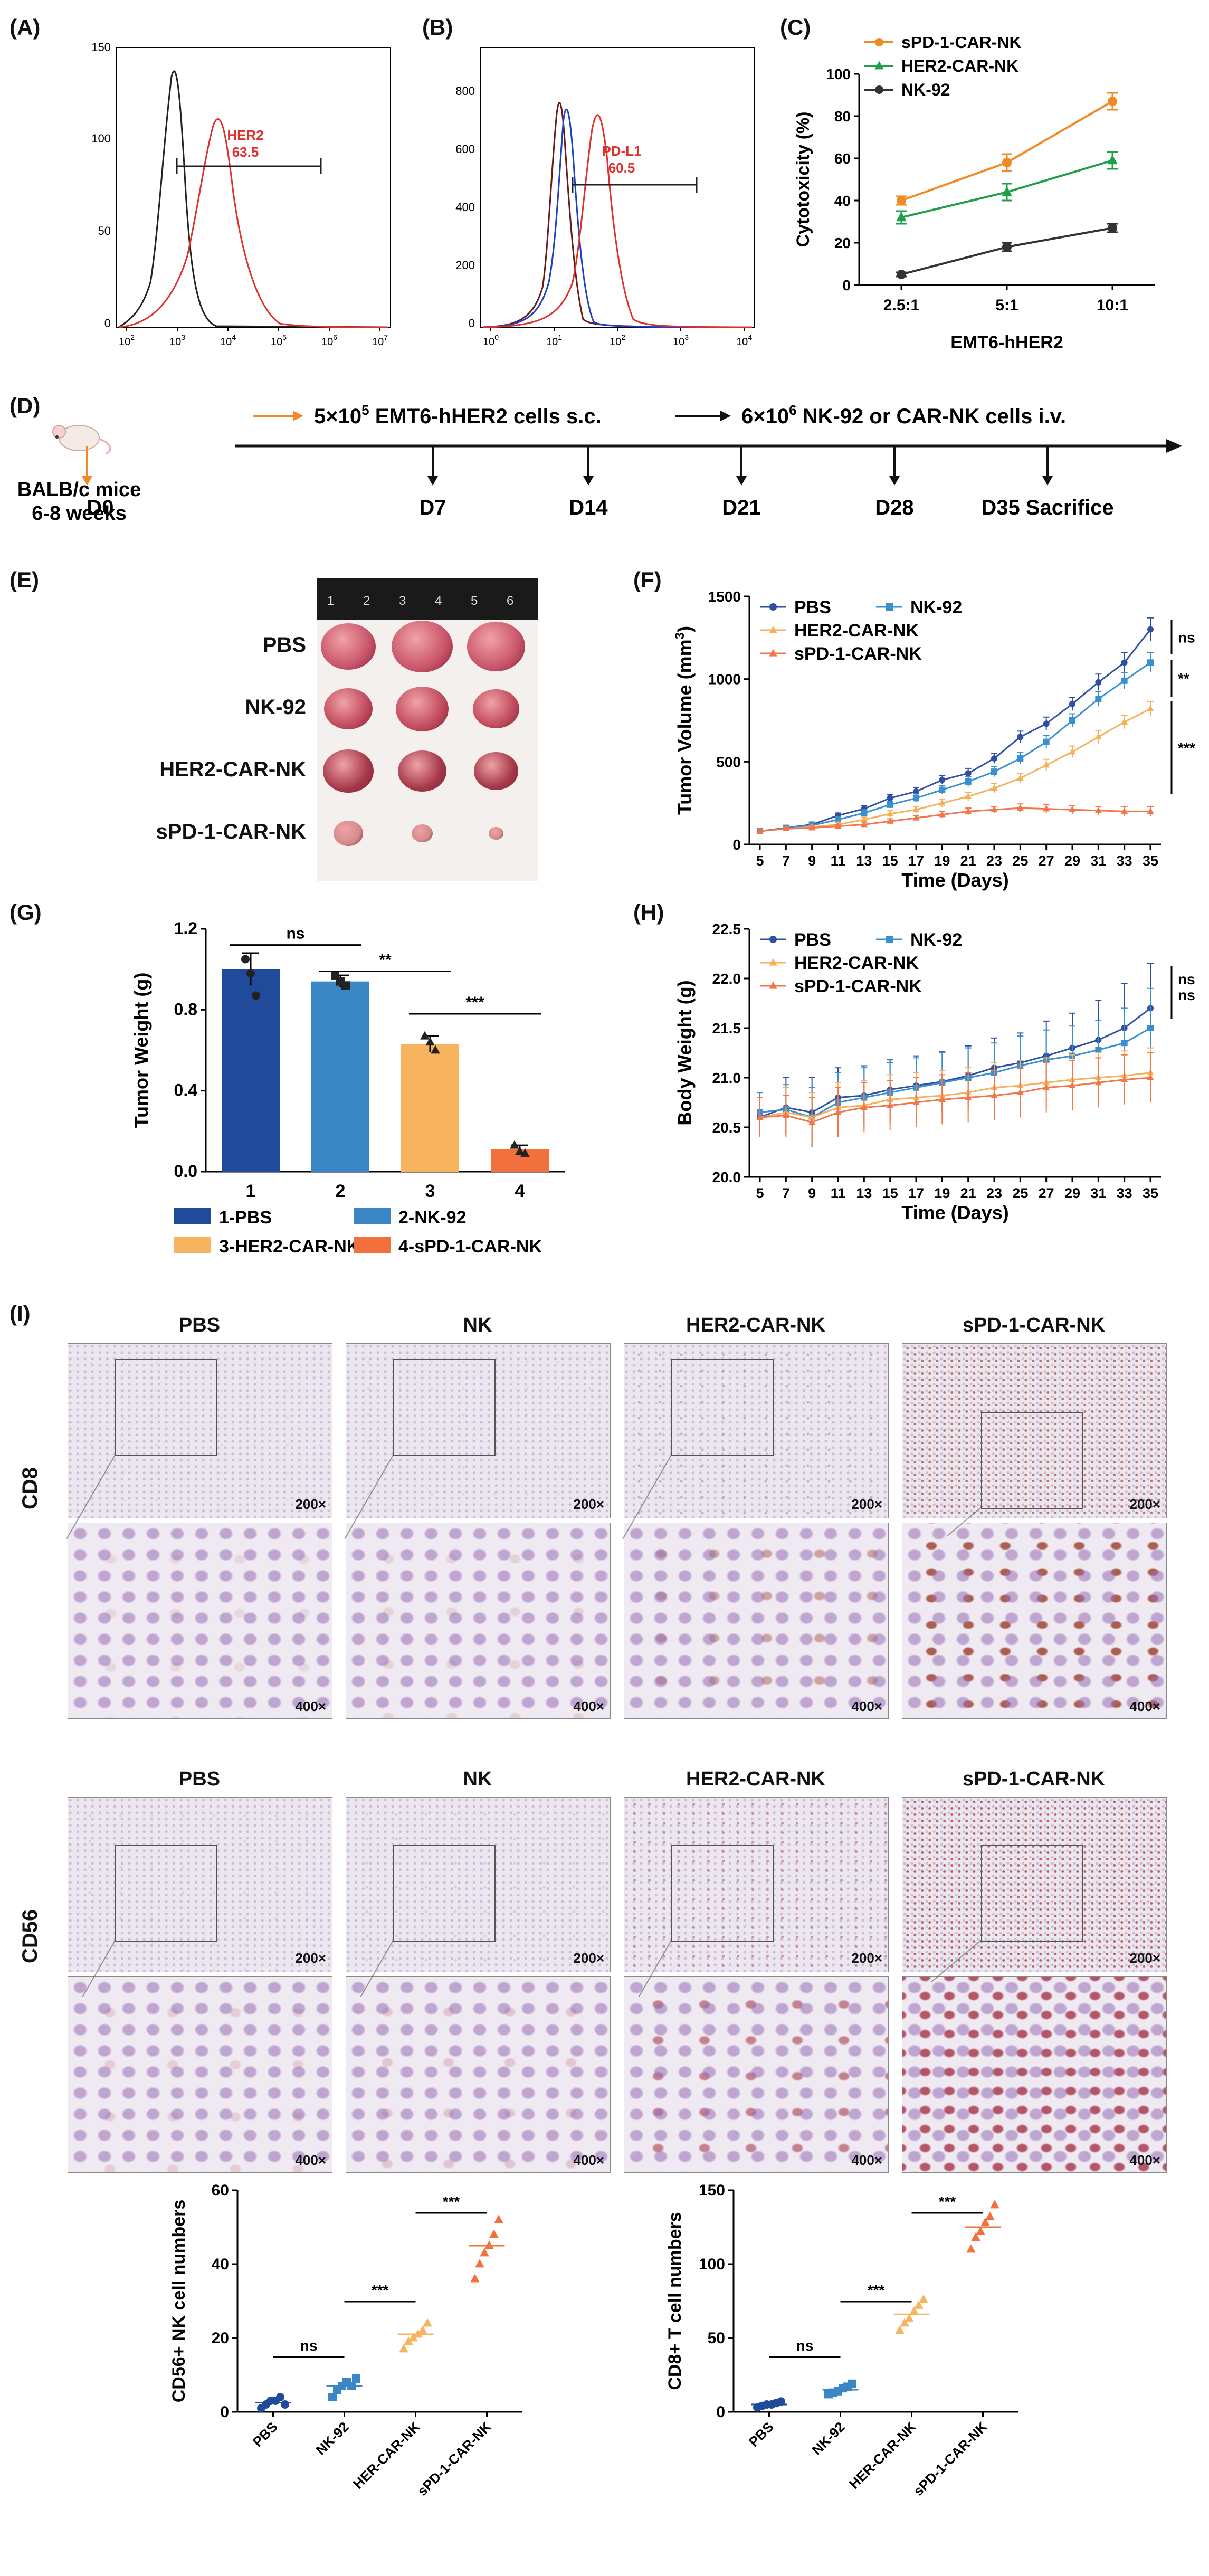 The image size is (1209, 2576). I want to click on x-tick-label: 5, so click(760, 861).